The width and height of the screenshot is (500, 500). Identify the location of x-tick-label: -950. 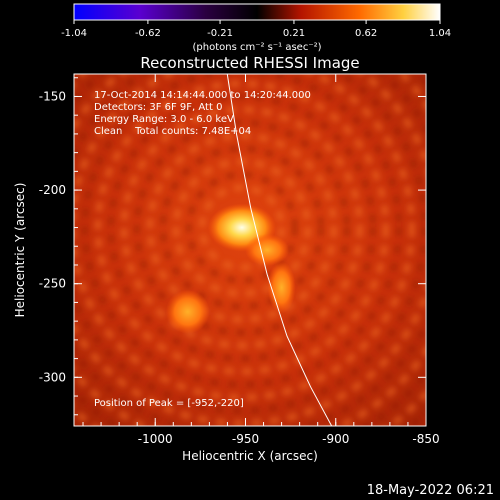
(245, 439).